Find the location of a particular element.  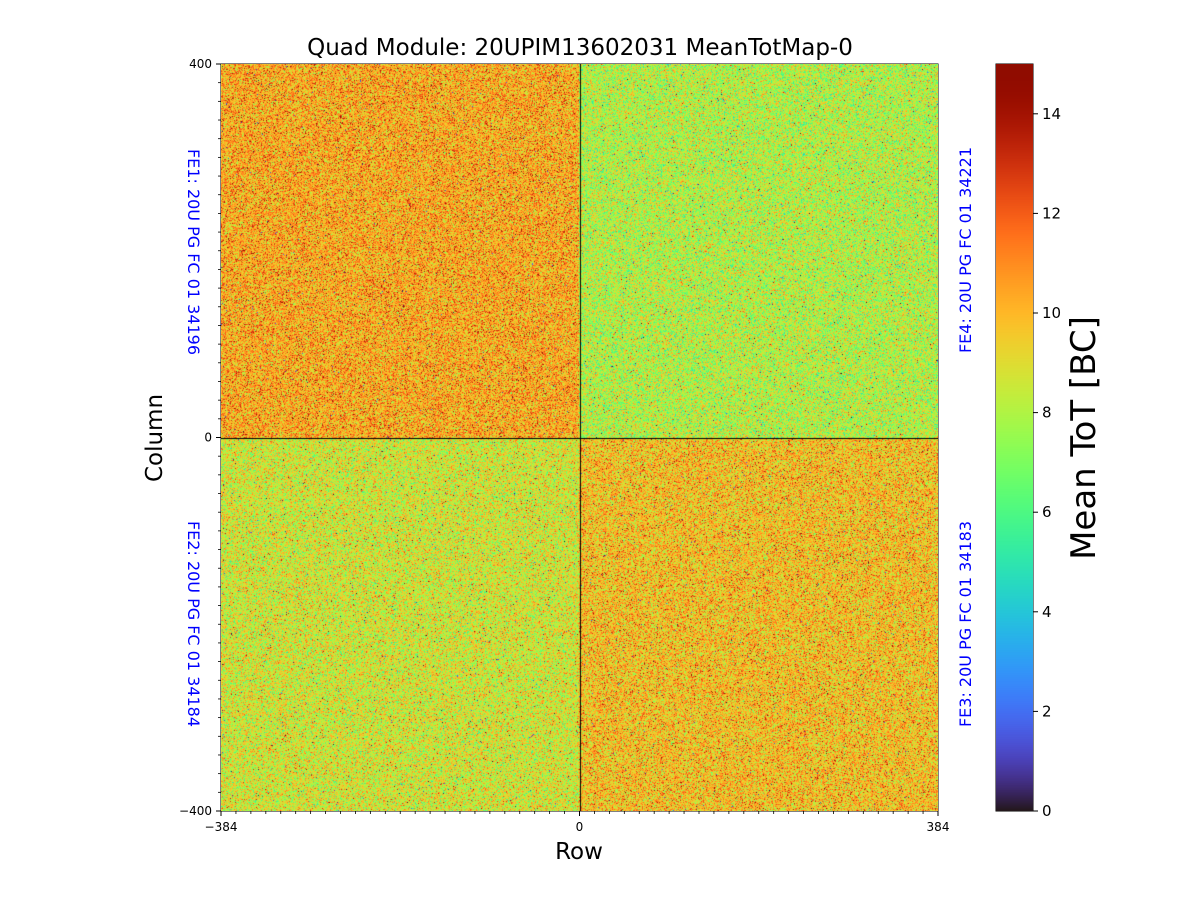

colorbar-gradient is located at coordinates (1014, 437).